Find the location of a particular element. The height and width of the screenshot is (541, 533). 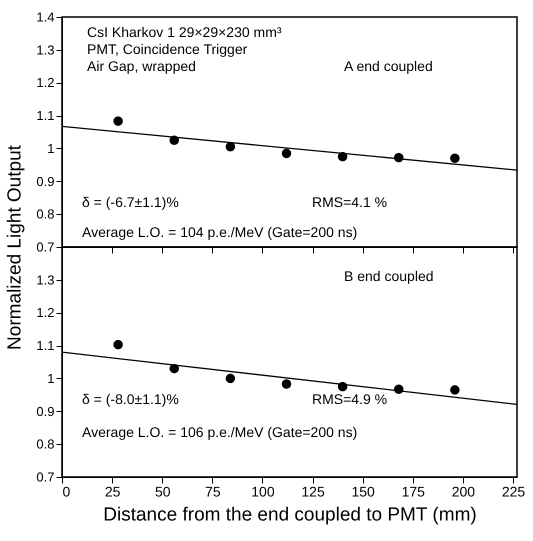

x-axis-title: Distance from the end coupled to PMT (mm) is located at coordinates (290, 515).